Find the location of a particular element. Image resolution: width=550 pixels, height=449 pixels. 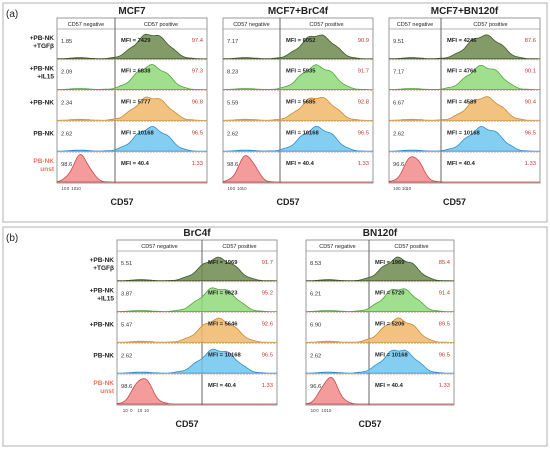

positive-percent: 95.2 is located at coordinates (267, 294).